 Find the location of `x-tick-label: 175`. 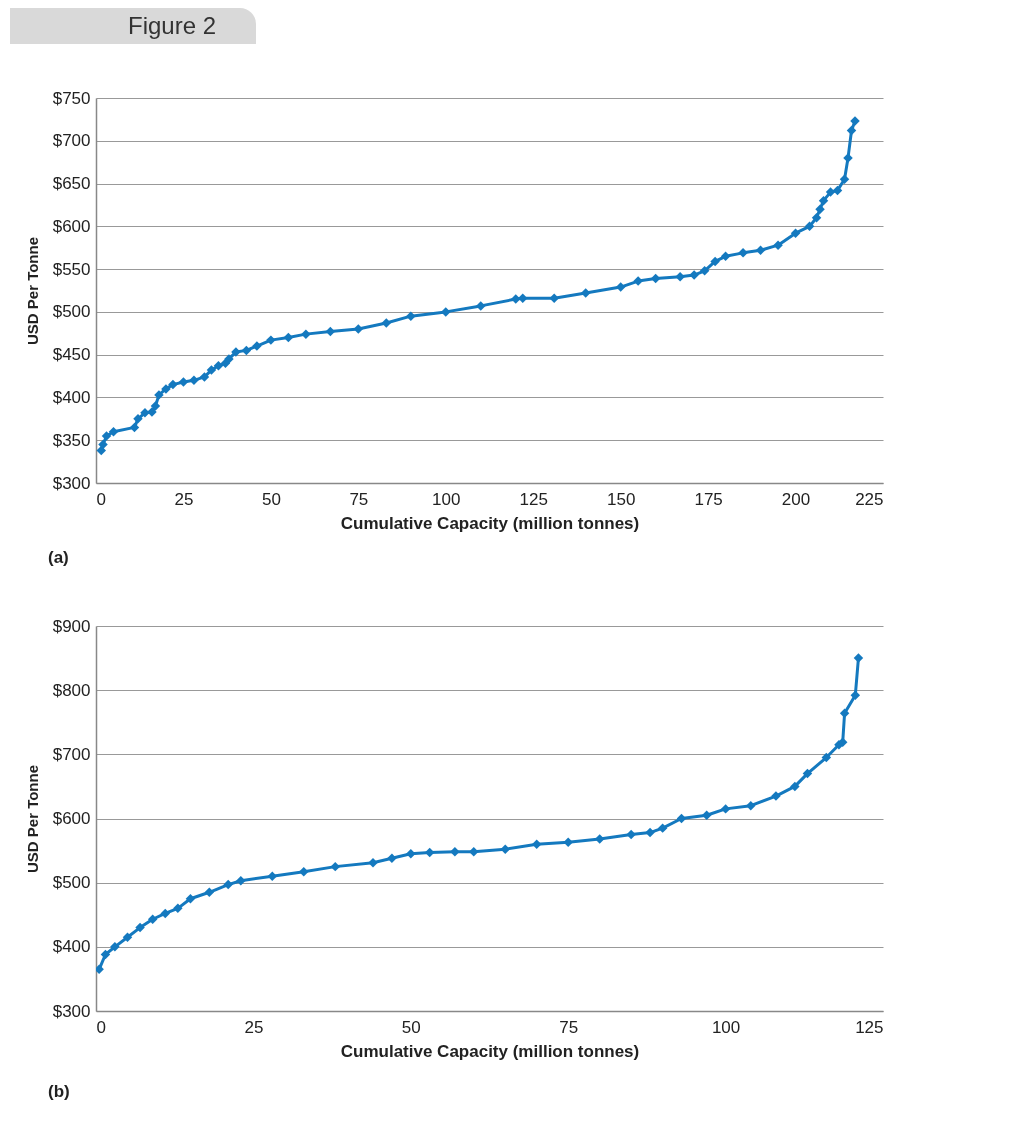

x-tick-label: 175 is located at coordinates (708, 499).